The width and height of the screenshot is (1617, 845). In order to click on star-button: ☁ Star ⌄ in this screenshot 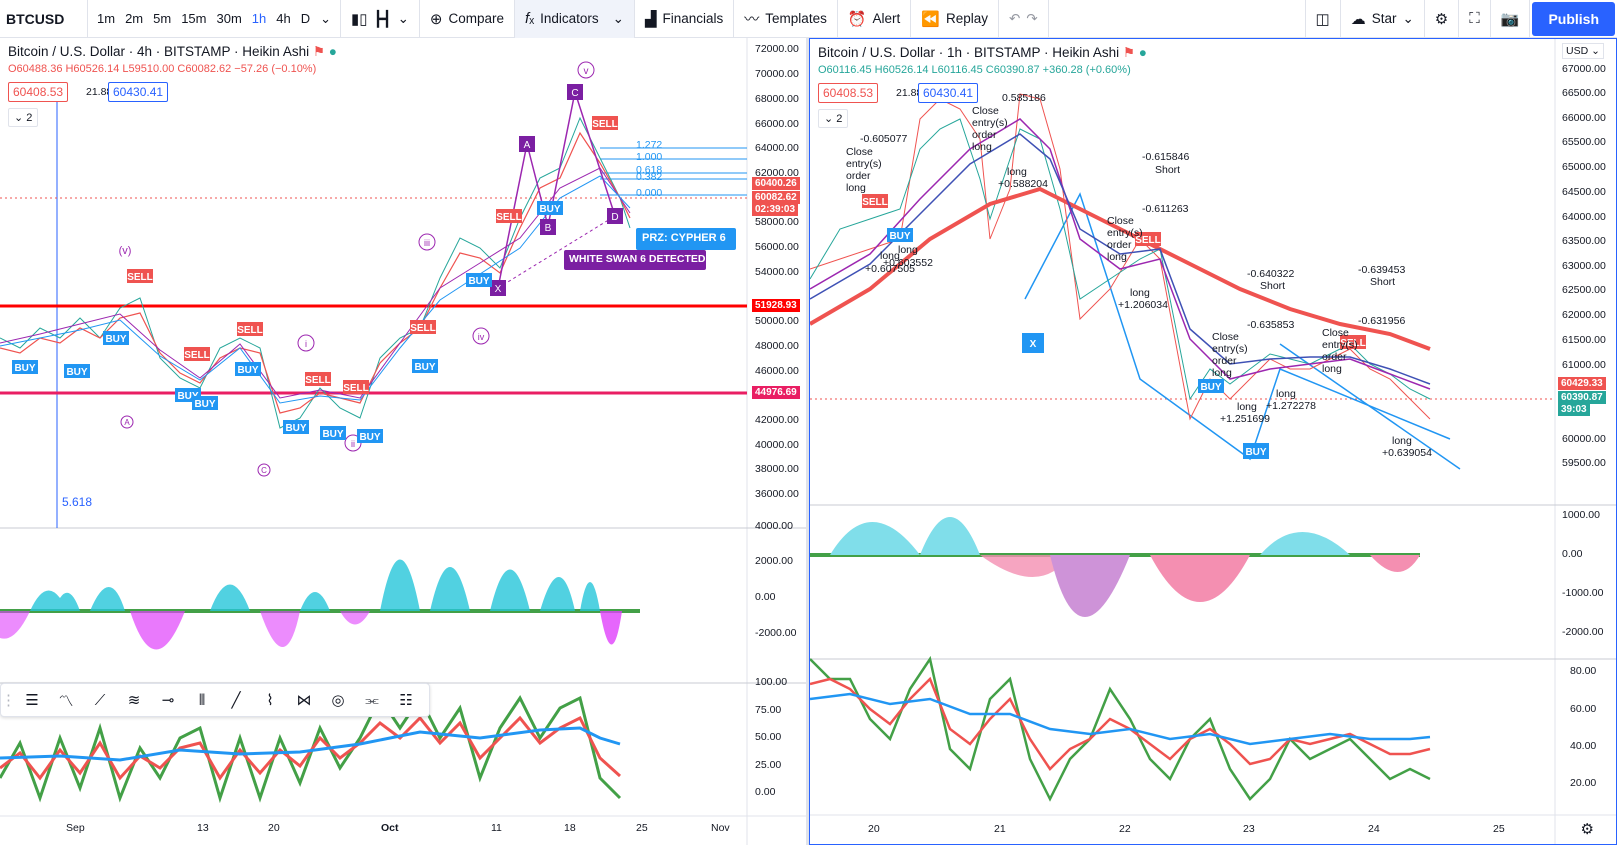, I will do `click(1383, 19)`.